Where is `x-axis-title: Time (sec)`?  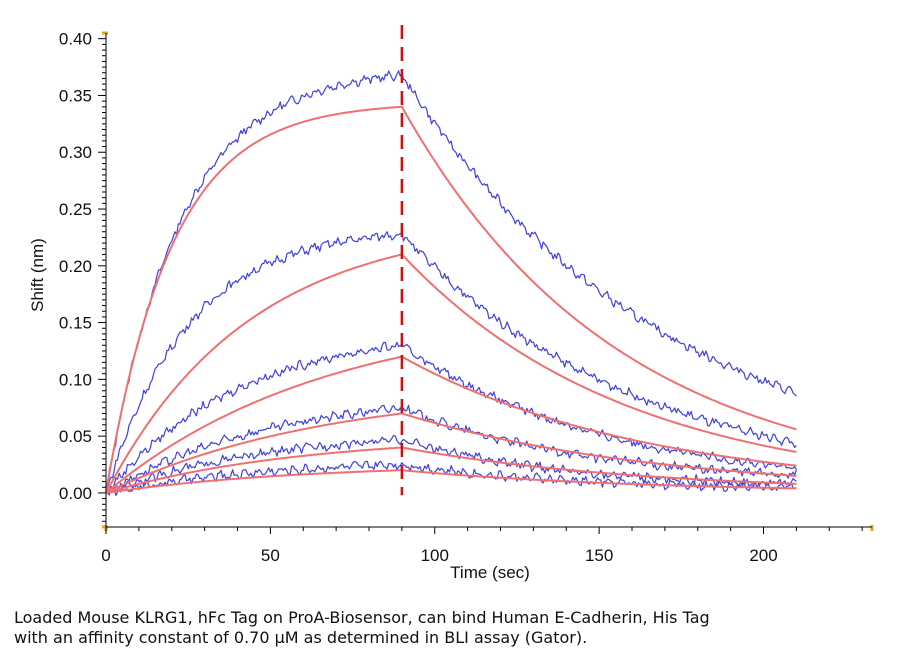 x-axis-title: Time (sec) is located at coordinates (490, 572).